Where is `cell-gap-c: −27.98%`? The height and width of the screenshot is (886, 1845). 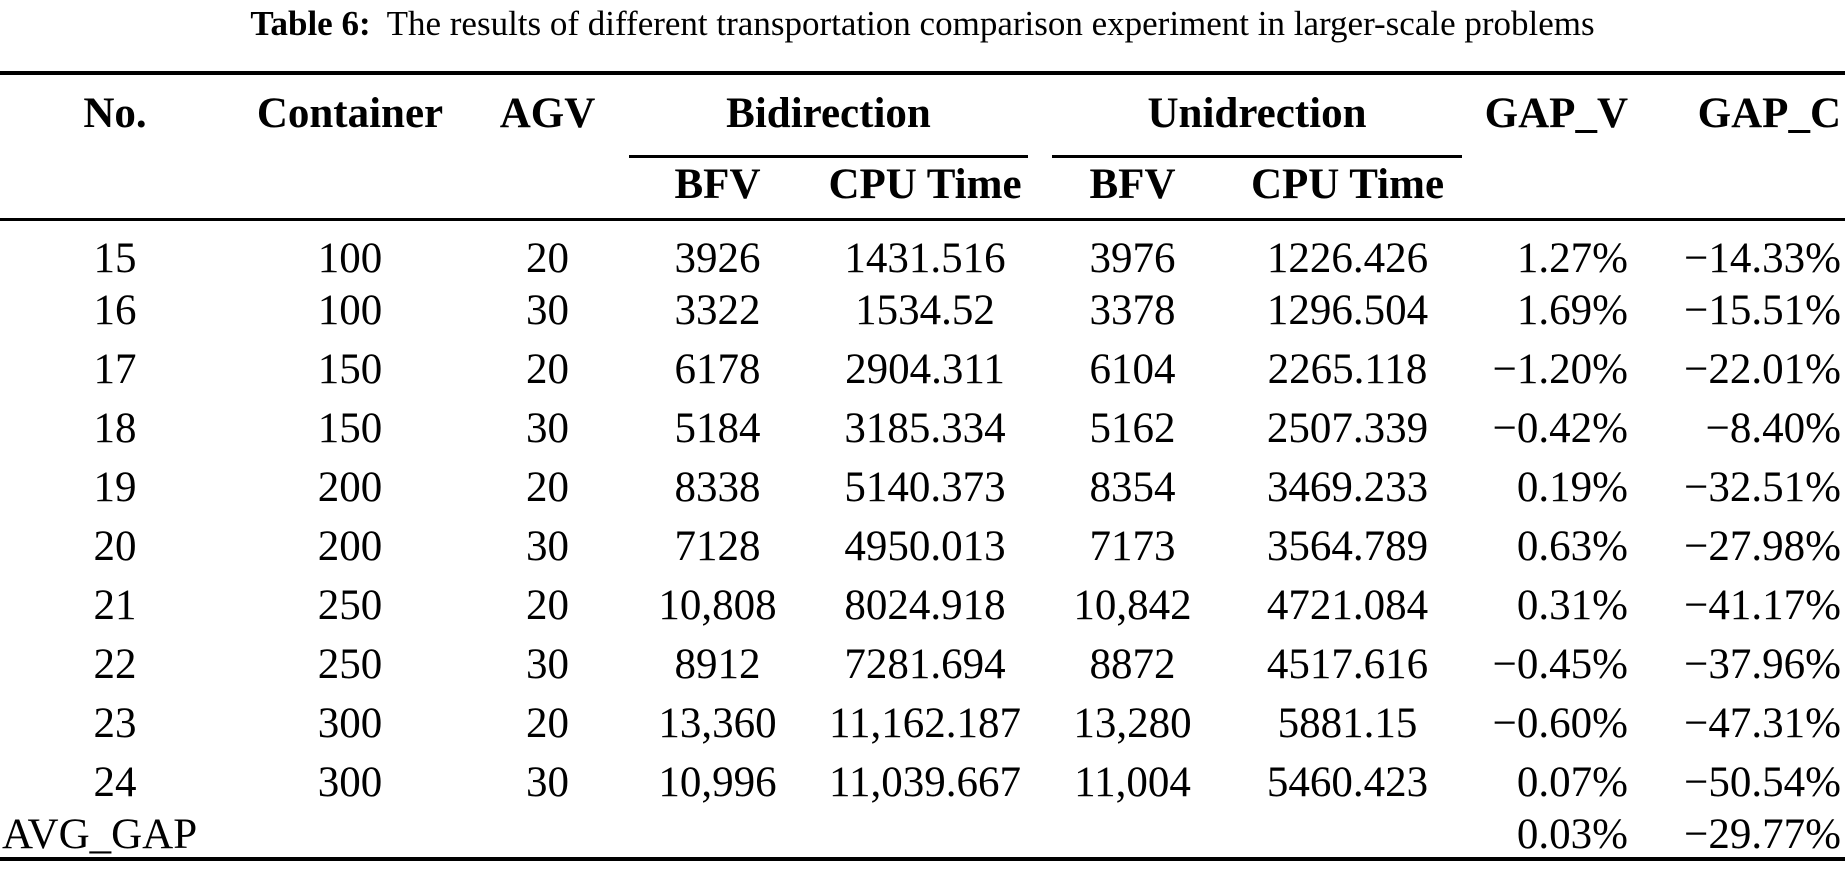 cell-gap-c: −27.98% is located at coordinates (1762, 546).